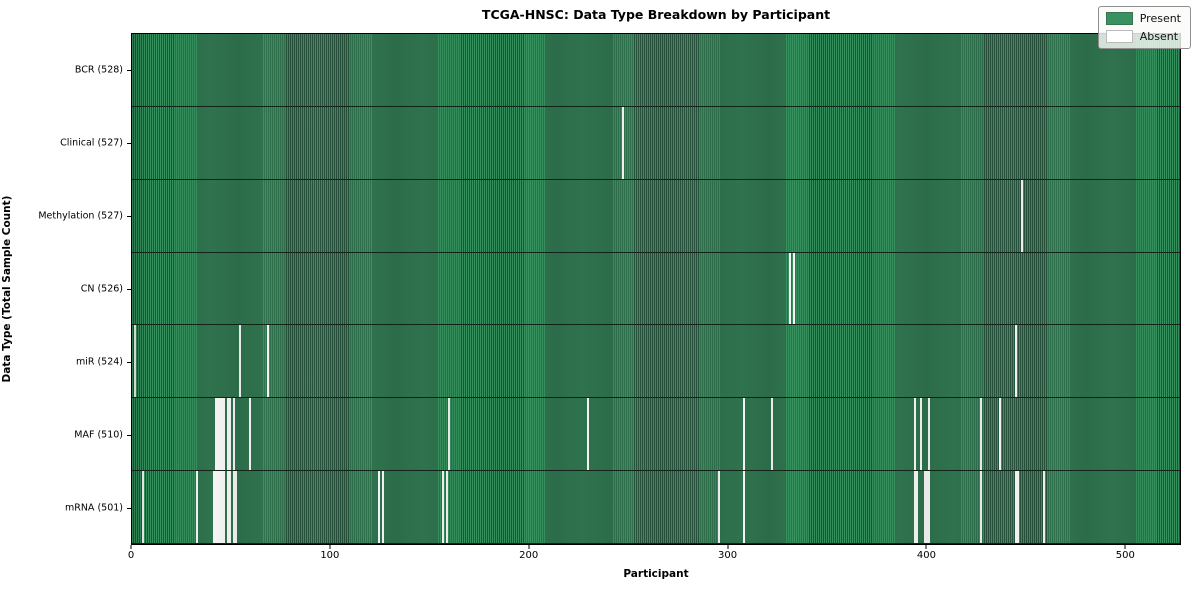 This screenshot has width=1200, height=600. Describe the element at coordinates (330, 555) in the screenshot. I see `x-tick-label-100: 100` at that location.